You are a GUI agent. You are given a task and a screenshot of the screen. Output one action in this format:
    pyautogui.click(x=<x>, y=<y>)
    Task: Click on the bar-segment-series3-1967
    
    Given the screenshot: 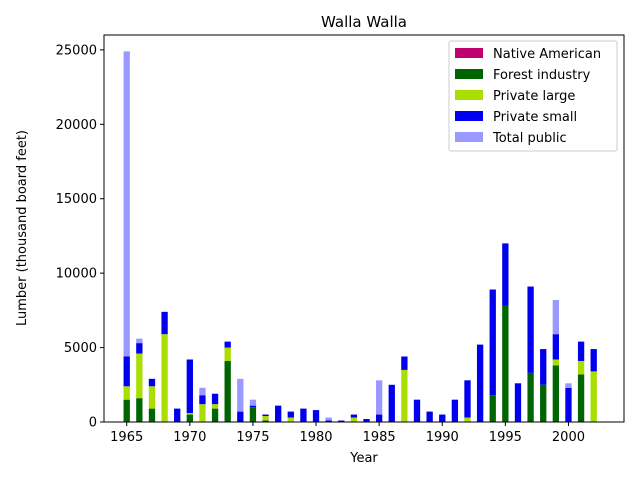 What is the action you would take?
    pyautogui.click(x=152, y=382)
    